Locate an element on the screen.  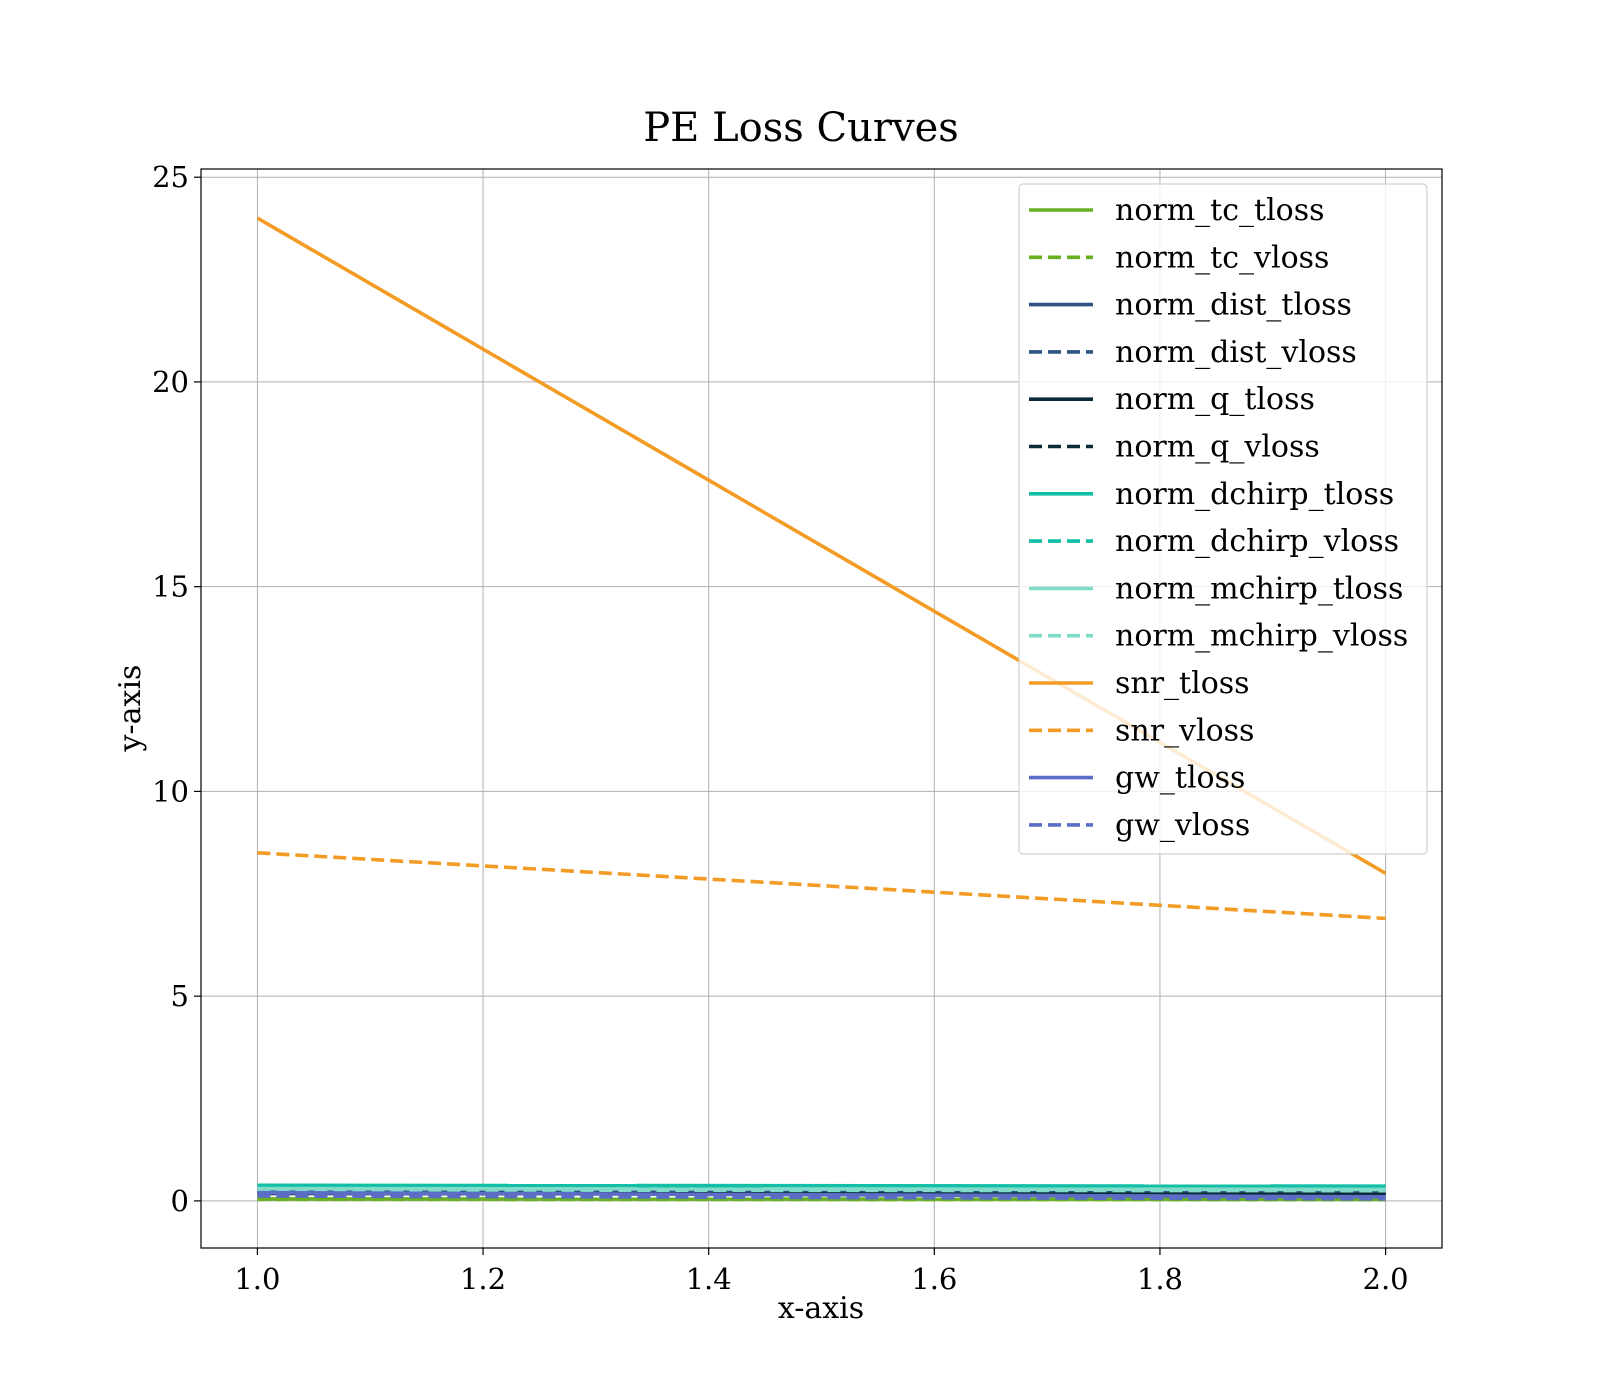
legend-label: norm_dchirp_tloss is located at coordinates (1254, 494).